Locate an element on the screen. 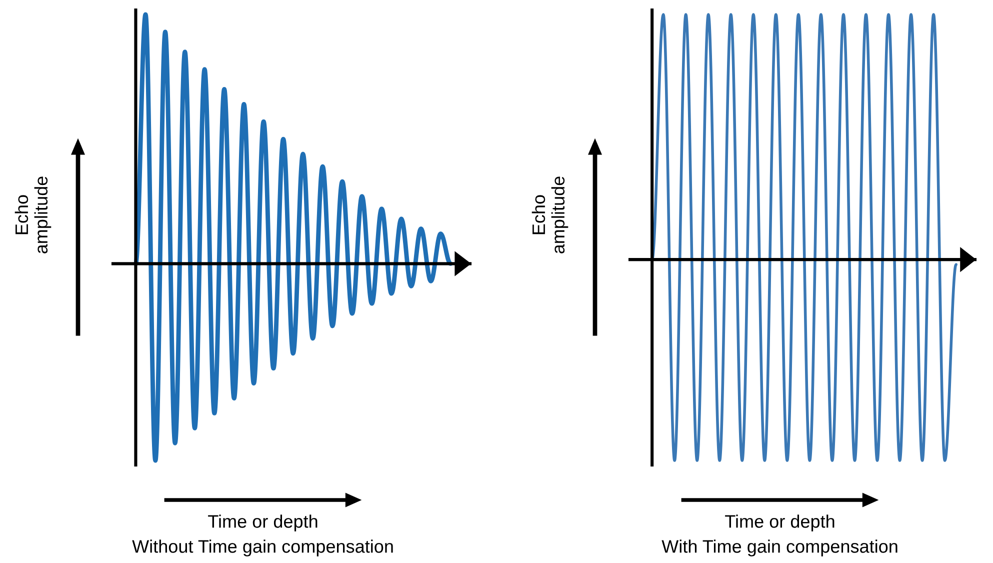 The width and height of the screenshot is (993, 563). text: Without Time gain compensation is located at coordinates (262, 548).